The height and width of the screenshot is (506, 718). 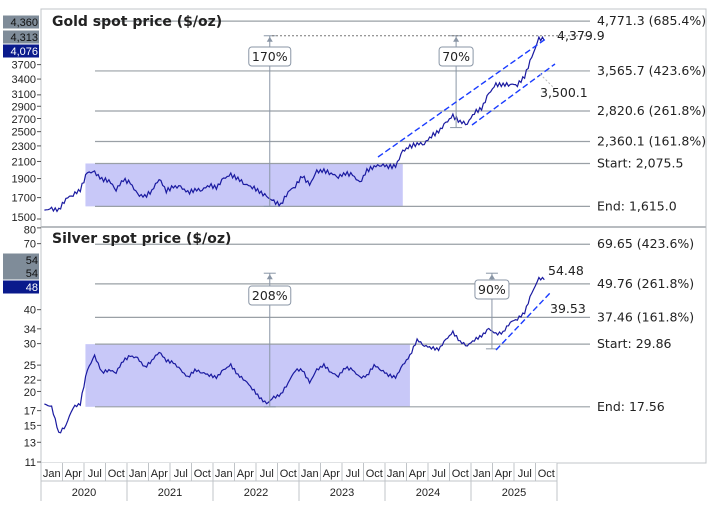 What do you see at coordinates (634, 343) in the screenshot?
I see `silver-level-label: Start: 29.86` at bounding box center [634, 343].